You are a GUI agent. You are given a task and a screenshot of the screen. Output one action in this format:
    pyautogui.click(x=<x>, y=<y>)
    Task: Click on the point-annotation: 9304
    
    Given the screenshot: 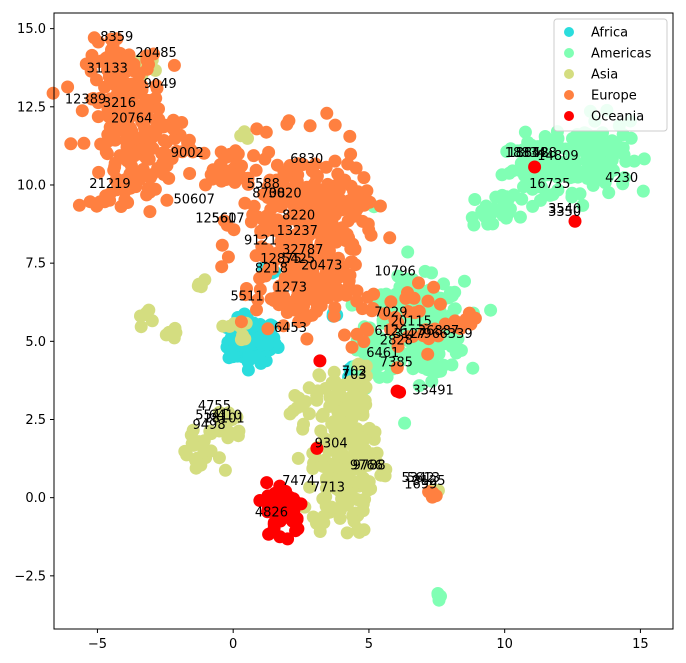 What is the action you would take?
    pyautogui.click(x=331, y=444)
    